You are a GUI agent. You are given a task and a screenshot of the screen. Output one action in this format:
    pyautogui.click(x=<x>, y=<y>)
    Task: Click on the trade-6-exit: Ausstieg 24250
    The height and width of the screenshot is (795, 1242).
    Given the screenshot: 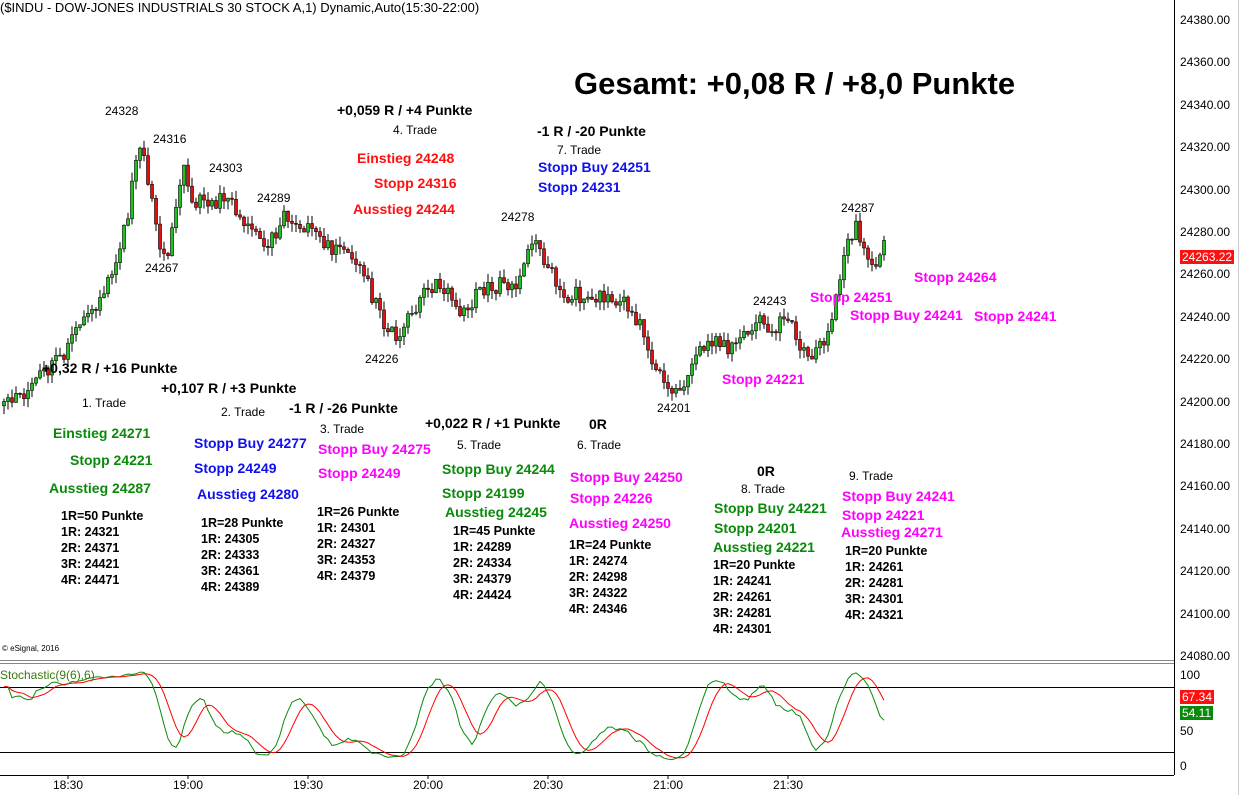 What is the action you would take?
    pyautogui.click(x=620, y=523)
    